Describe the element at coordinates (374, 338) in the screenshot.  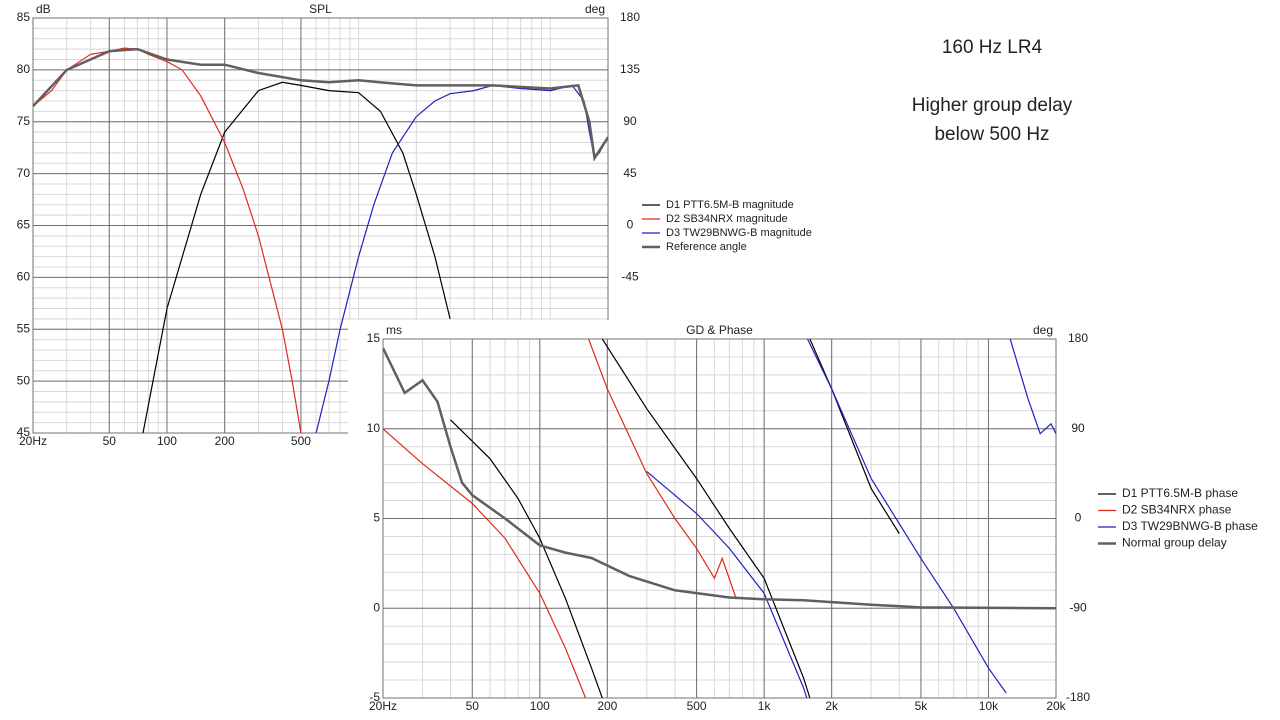
I see `y-tick-label: 15` at that location.